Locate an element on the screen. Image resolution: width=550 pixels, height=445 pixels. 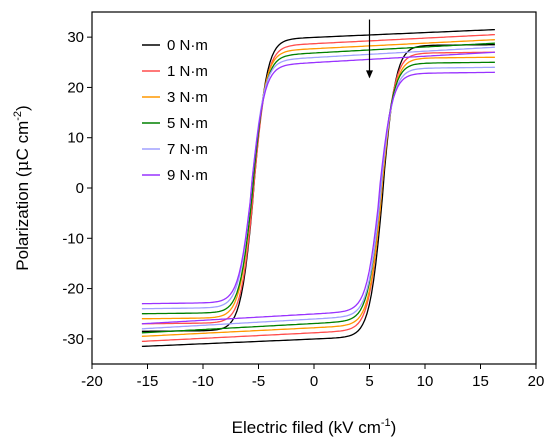
x-tick-label: -15 is located at coordinates (148, 381).